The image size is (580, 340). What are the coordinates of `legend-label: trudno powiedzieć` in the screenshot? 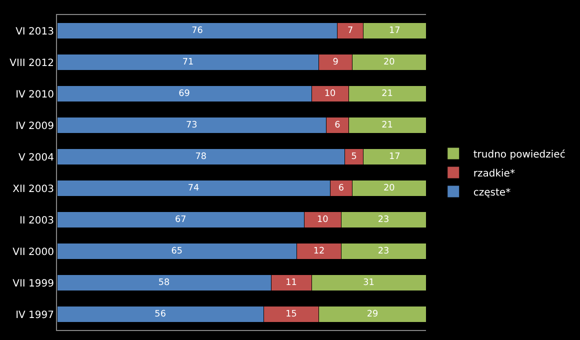 It's located at (519, 154).